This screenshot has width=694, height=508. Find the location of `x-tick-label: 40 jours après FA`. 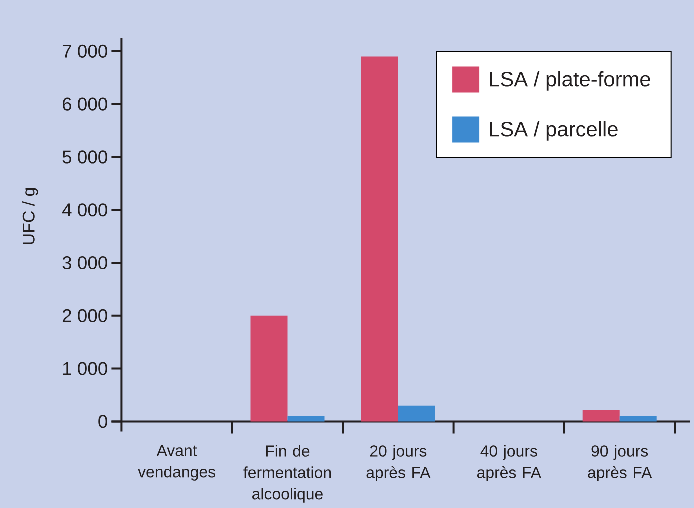

x-tick-label: 40 jours après FA is located at coordinates (509, 463).